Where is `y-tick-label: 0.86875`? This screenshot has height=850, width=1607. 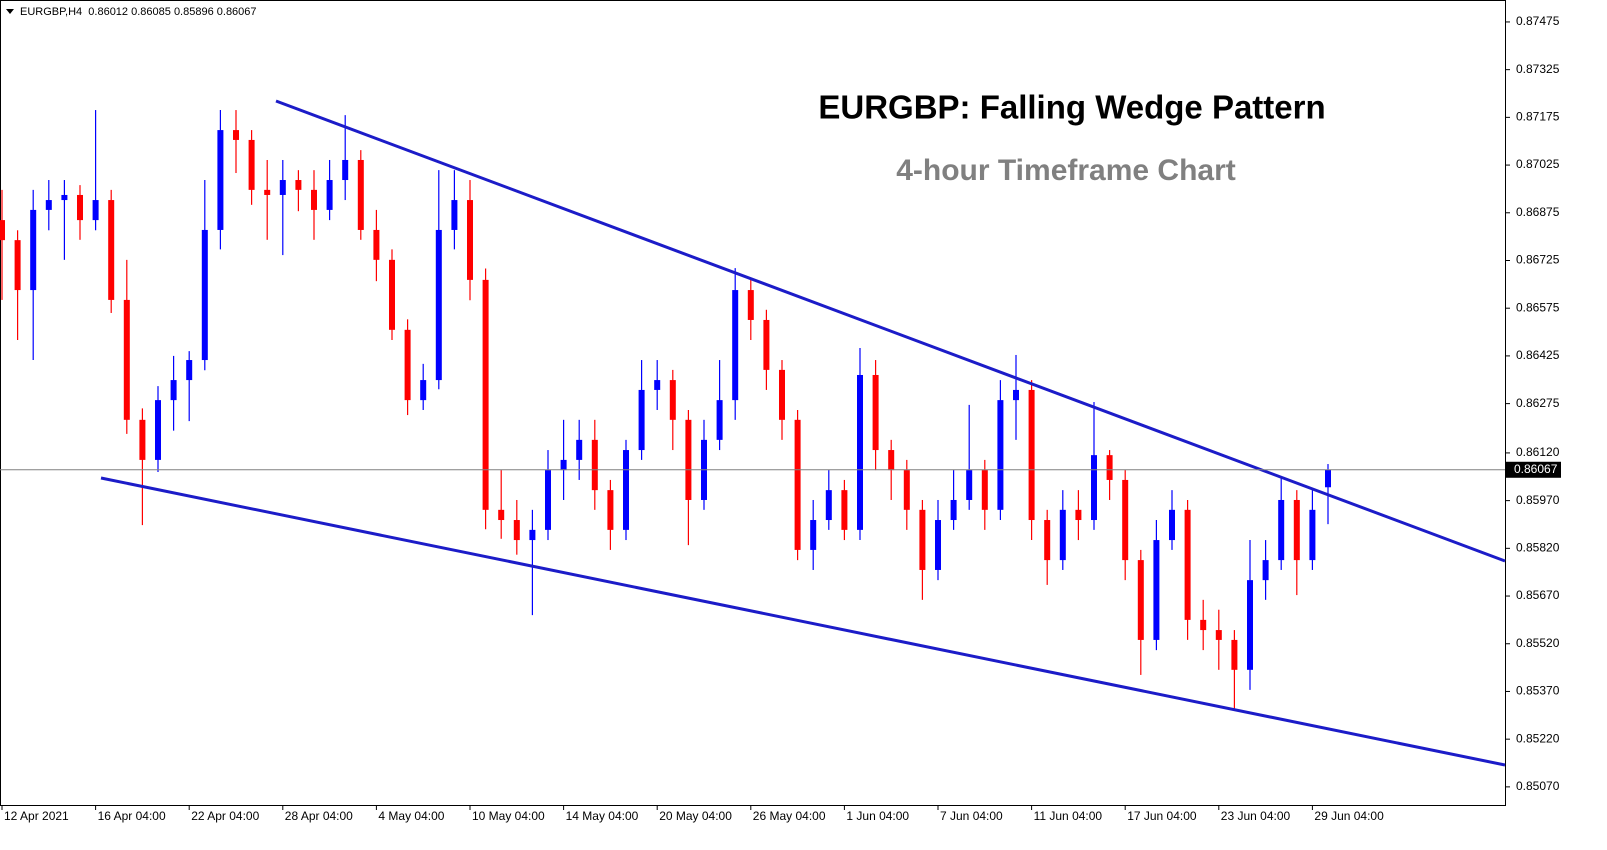
y-tick-label: 0.86875 is located at coordinates (1538, 212).